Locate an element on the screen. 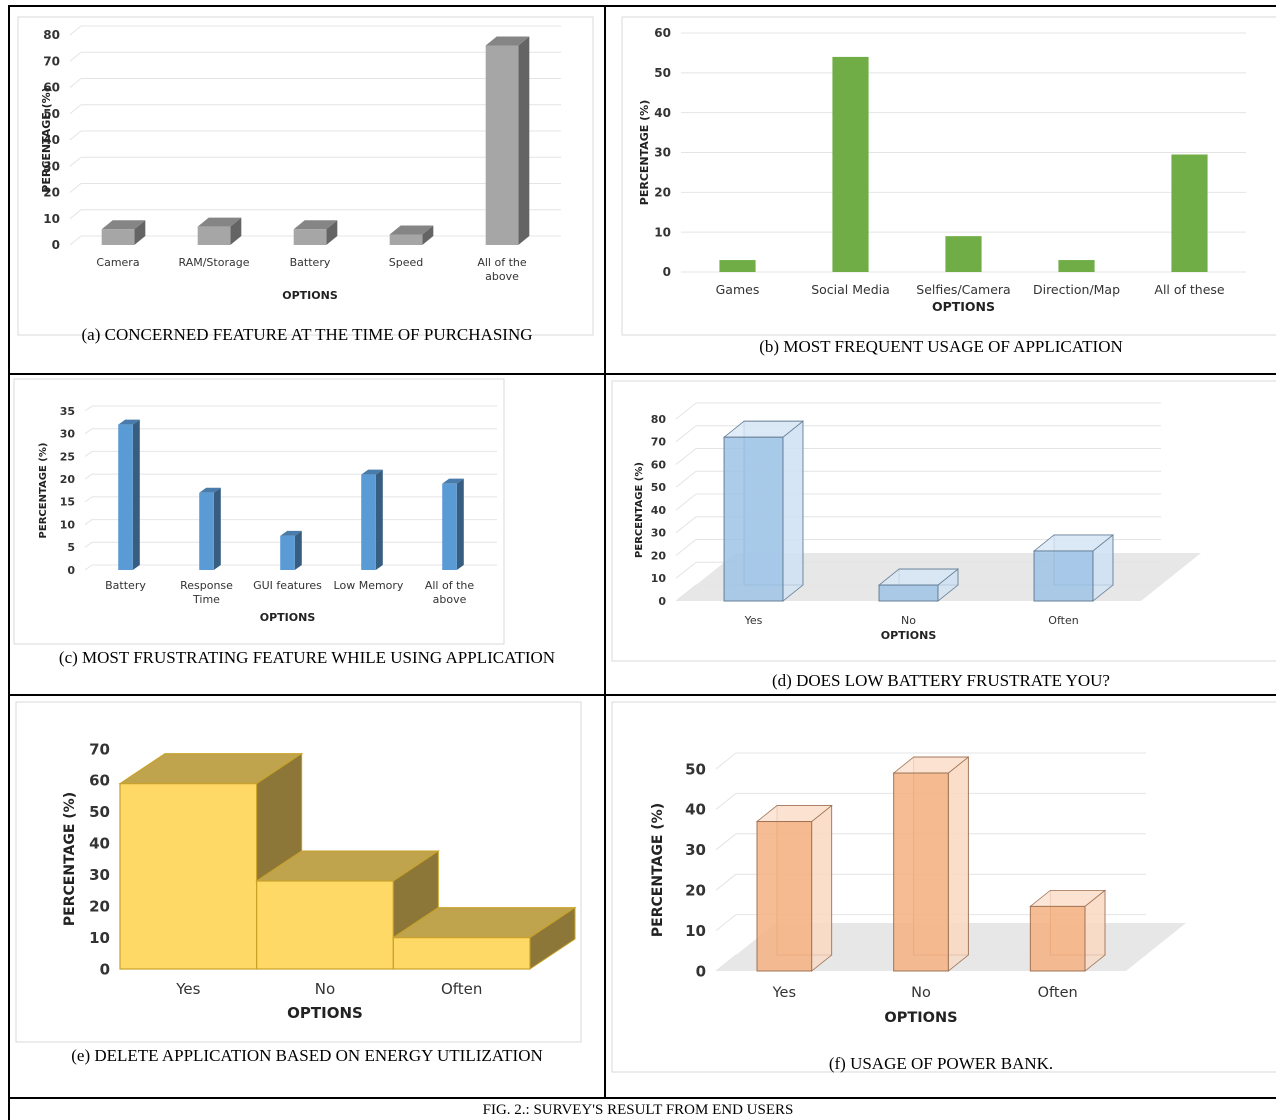 This screenshot has height=1120, width=1276. x-category-label: RAM/Storage is located at coordinates (214, 262).